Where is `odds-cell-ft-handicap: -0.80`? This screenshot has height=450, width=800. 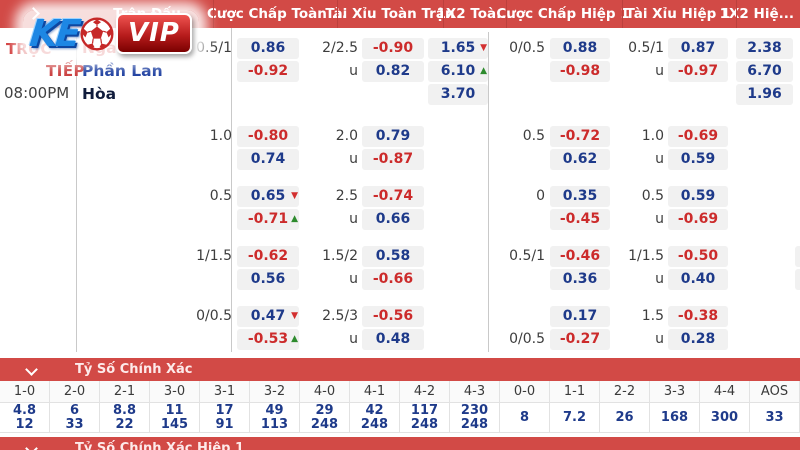
odds-cell-ft-handicap: -0.80 is located at coordinates (268, 136).